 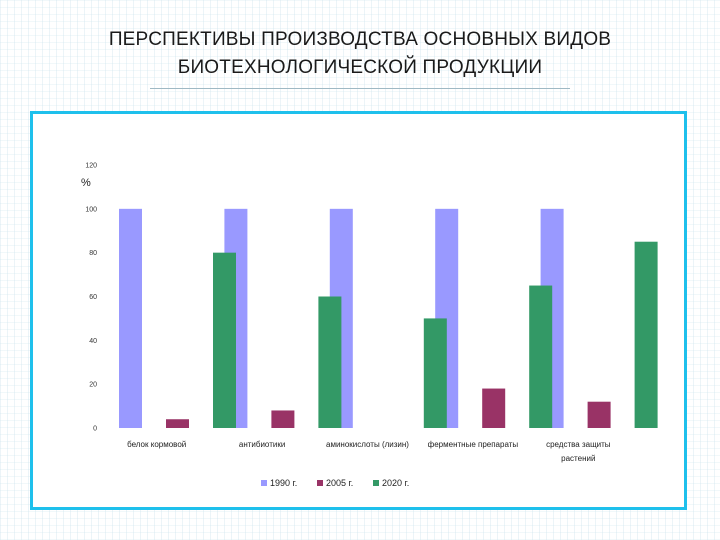 What do you see at coordinates (360, 88) in the screenshot?
I see `title-divider` at bounding box center [360, 88].